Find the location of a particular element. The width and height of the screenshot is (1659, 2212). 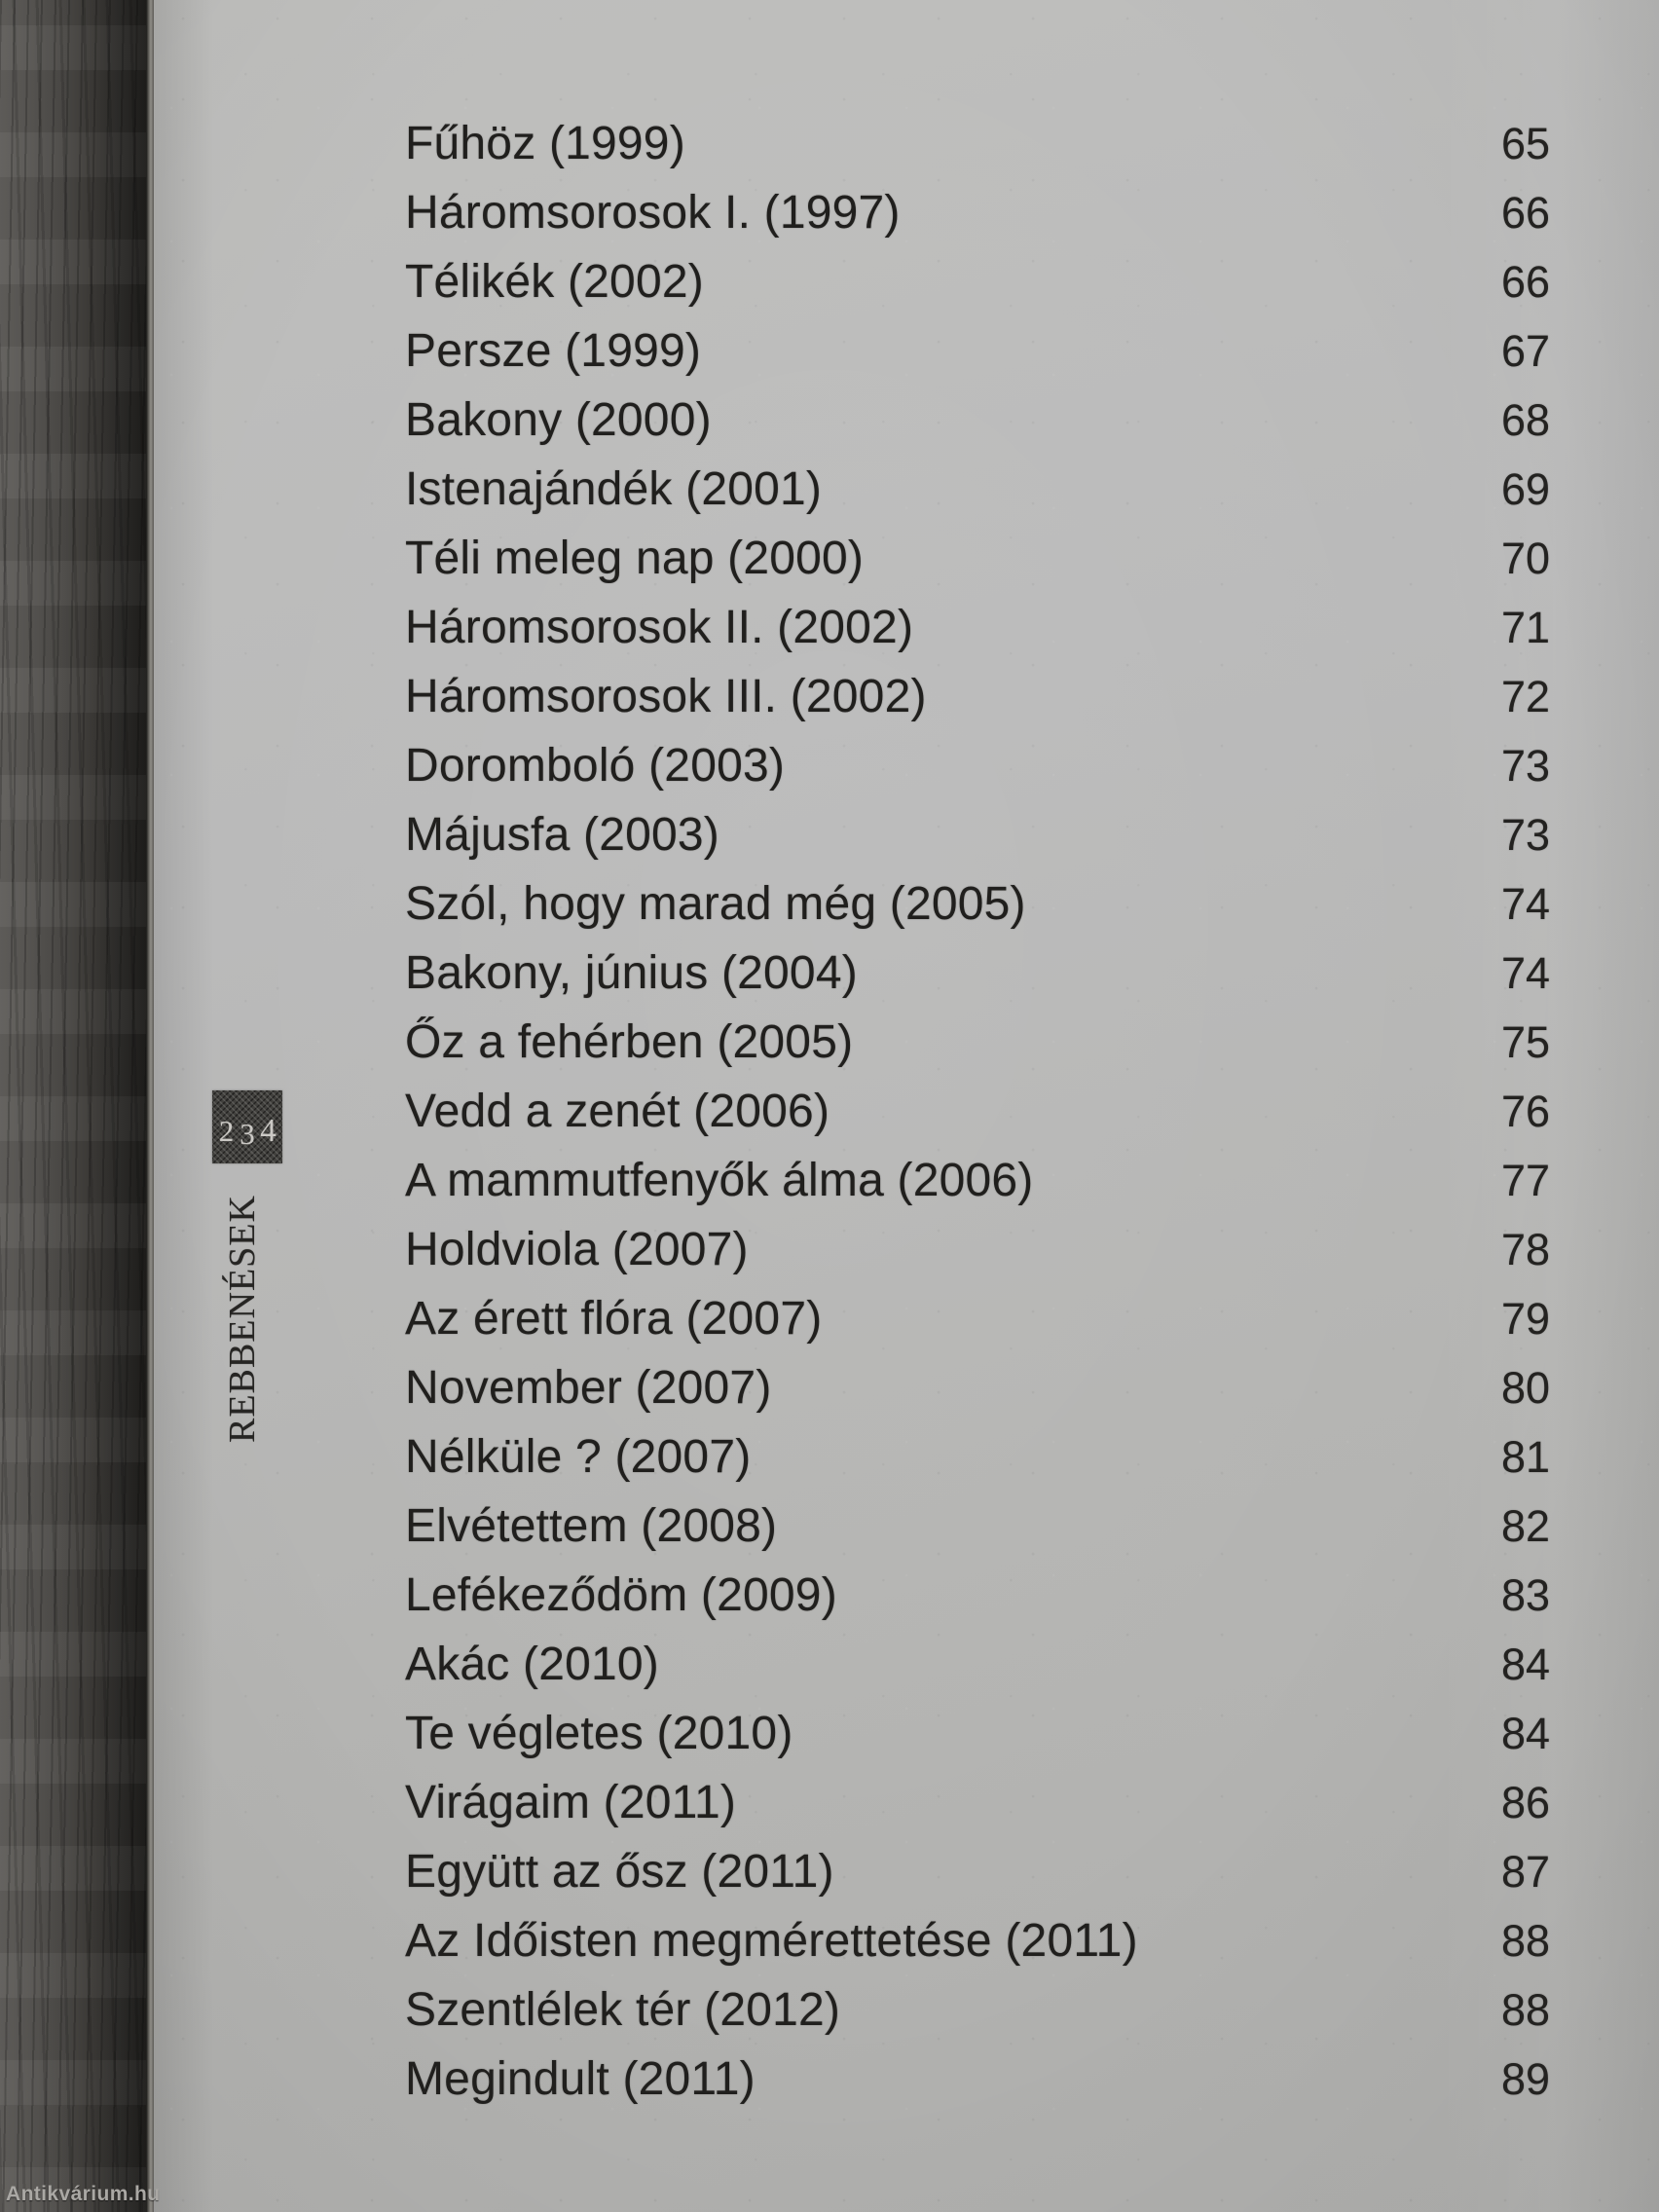

toc-row: Háromsorosok I. (1997) 66 is located at coordinates (977, 212).